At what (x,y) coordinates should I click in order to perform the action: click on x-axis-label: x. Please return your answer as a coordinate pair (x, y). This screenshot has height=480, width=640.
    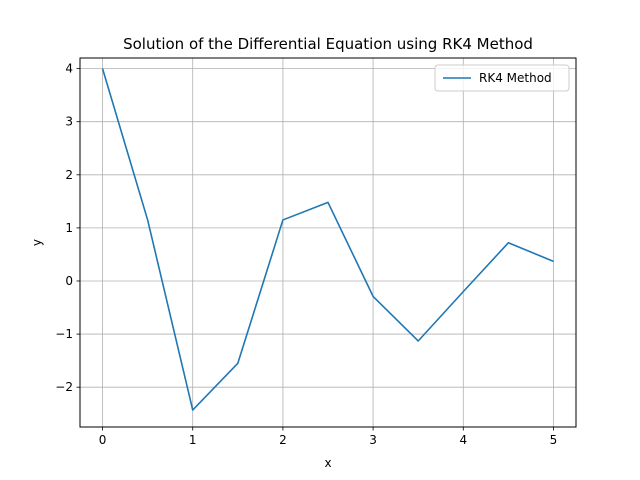
    Looking at the image, I should click on (327, 463).